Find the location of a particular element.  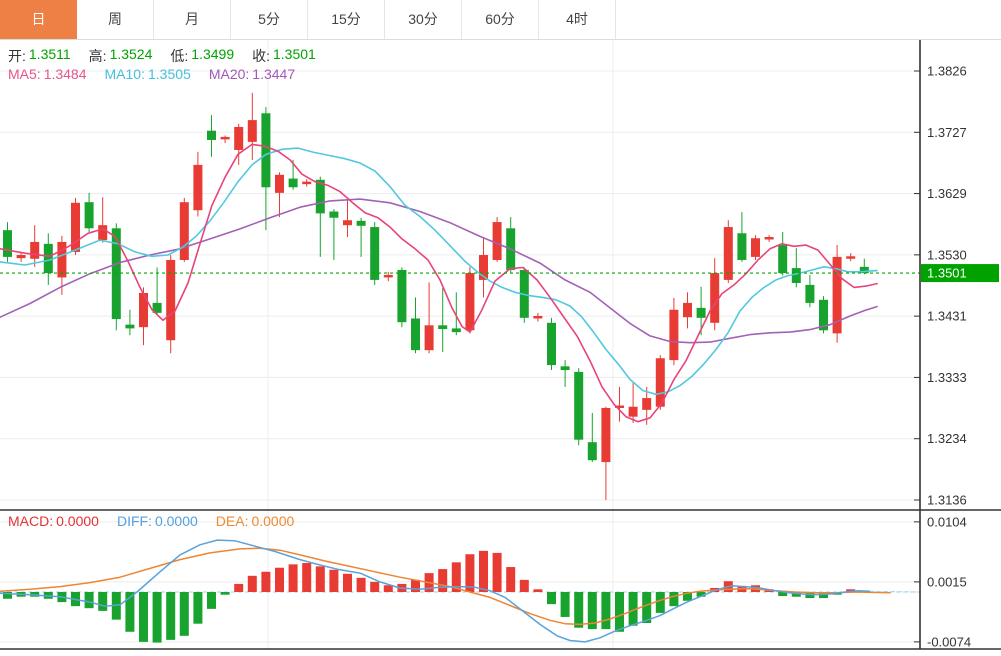

svg-text: 1.3727 is located at coordinates (947, 132).